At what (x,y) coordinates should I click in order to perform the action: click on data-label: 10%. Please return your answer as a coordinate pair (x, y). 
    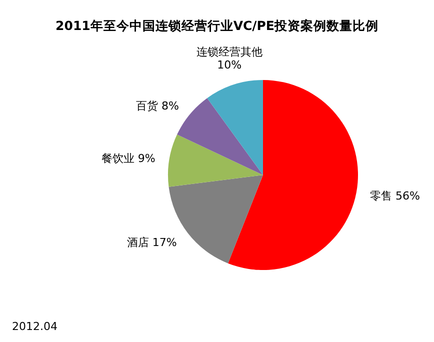
    Looking at the image, I should click on (229, 65).